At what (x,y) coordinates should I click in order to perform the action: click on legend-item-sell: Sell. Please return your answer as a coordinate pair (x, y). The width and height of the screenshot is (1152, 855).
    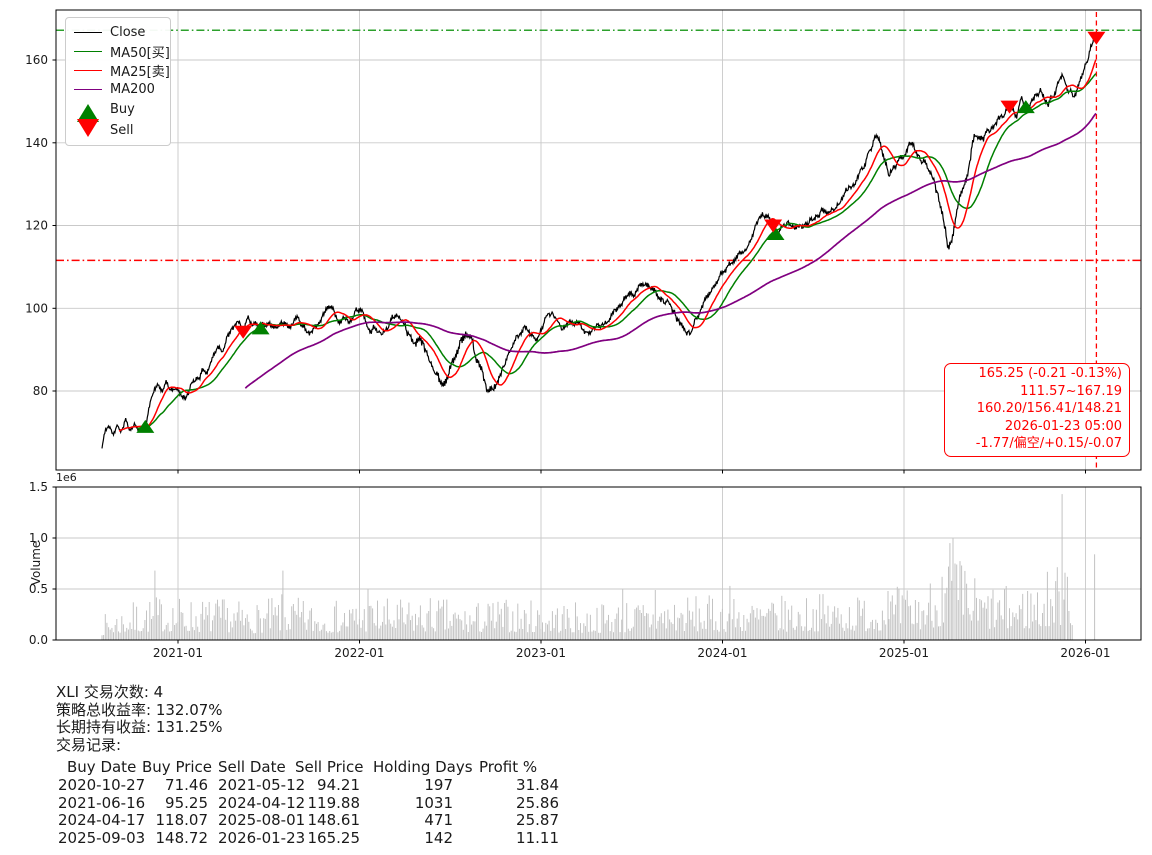
    Looking at the image, I should click on (118, 130).